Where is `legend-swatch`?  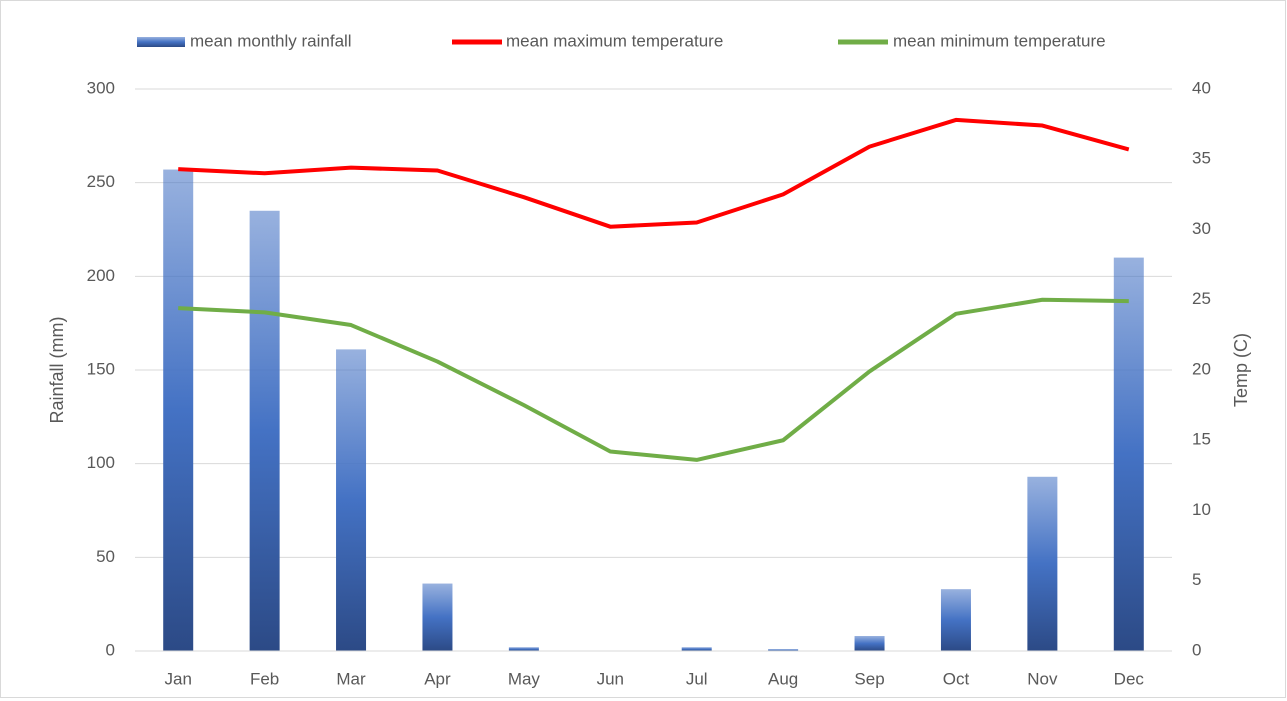
legend-swatch is located at coordinates (161, 42).